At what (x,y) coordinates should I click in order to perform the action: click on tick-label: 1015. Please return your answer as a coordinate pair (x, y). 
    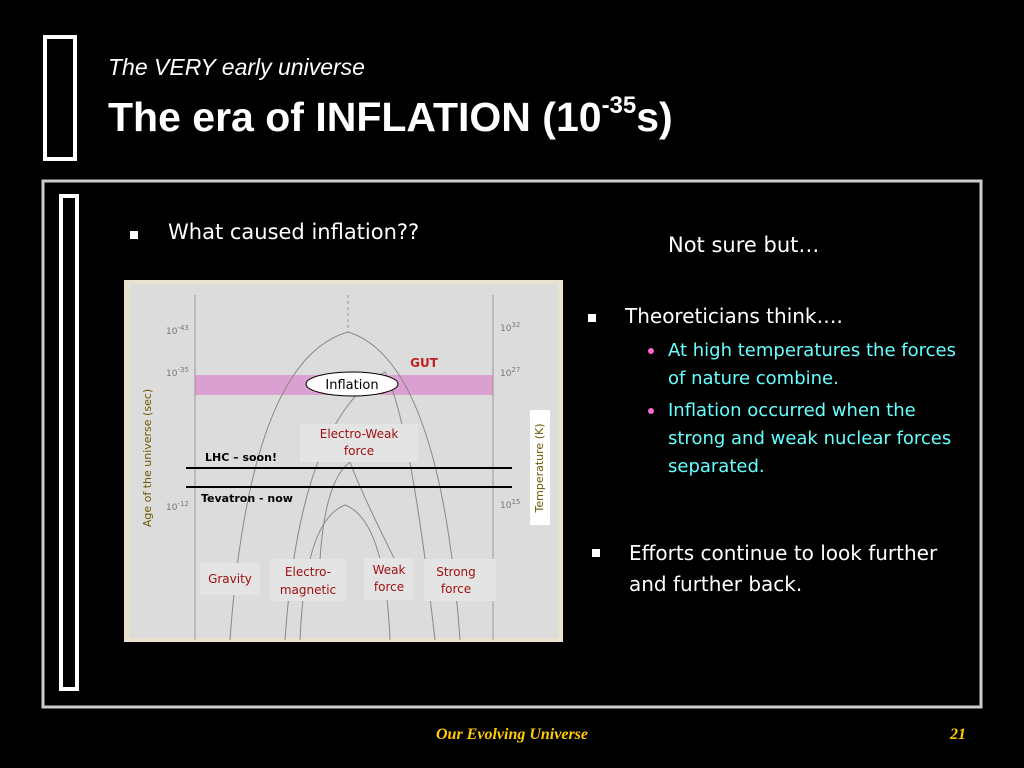
    Looking at the image, I should click on (510, 504).